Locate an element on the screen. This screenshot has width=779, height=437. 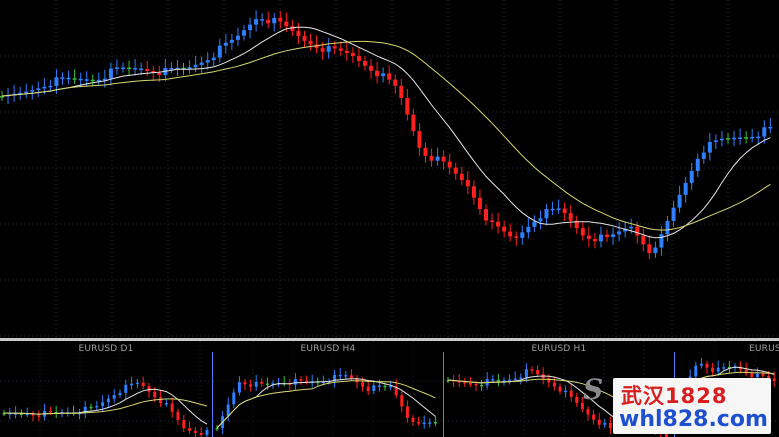
mini-chart-h1: EURUSD H1 is located at coordinates (559, 389).